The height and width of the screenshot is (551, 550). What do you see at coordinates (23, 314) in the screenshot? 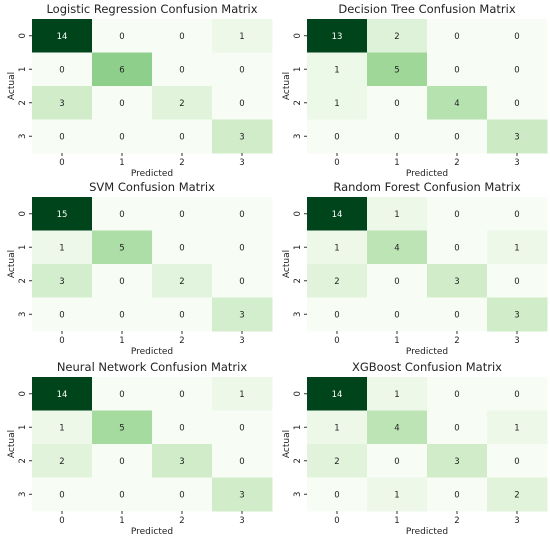
I see `y-tick-label: 3` at bounding box center [23, 314].